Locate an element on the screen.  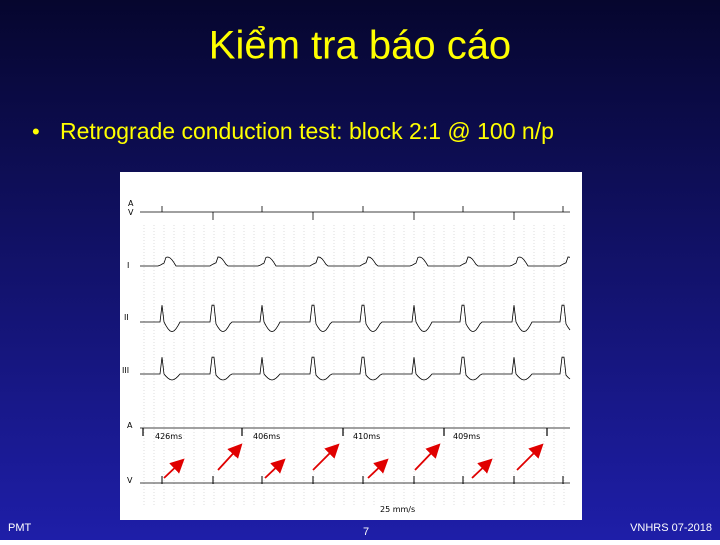
footer-right: VNHRS 07-2018 is located at coordinates (671, 528).